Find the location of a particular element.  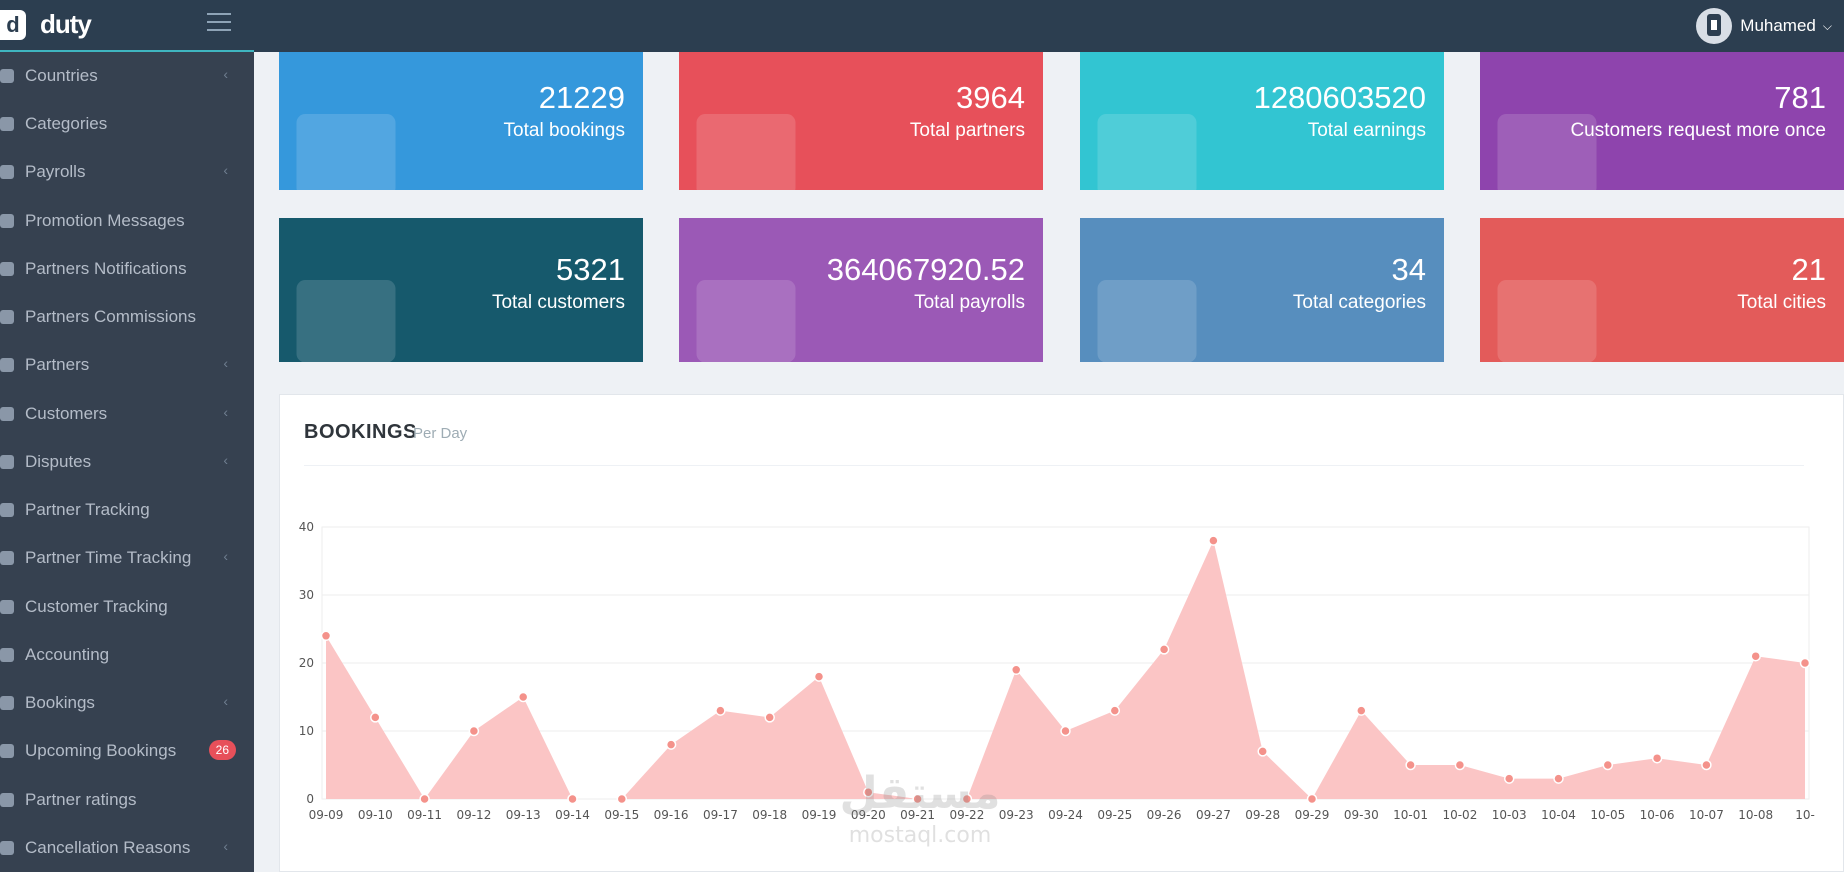

x-tick-label: 10- is located at coordinates (1805, 815).